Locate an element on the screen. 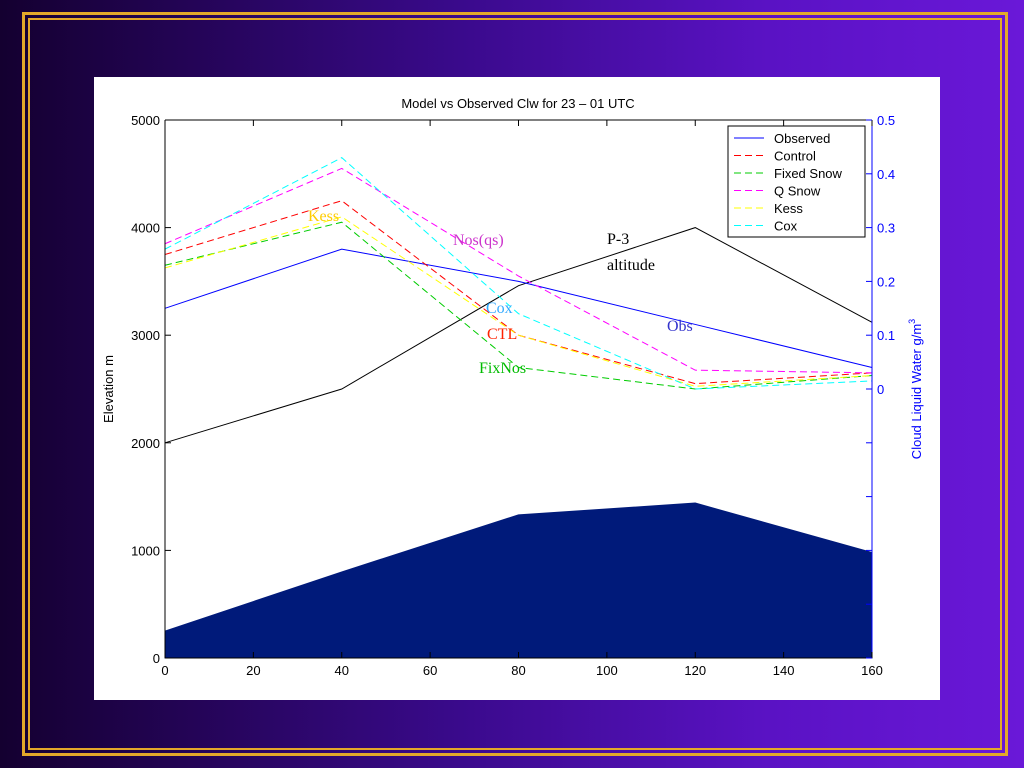 The image size is (1024, 768). legend-label: Kess is located at coordinates (788, 208).